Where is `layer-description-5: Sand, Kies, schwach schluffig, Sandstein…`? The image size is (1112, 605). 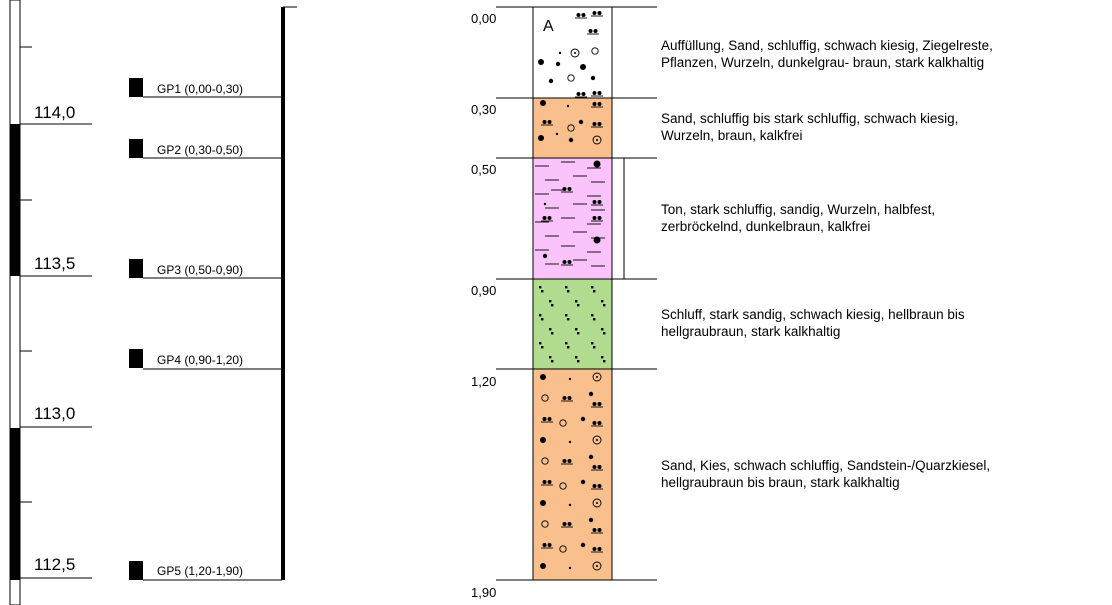
layer-description-5: Sand, Kies, schwach schluffig, Sandstein… is located at coordinates (825, 474).